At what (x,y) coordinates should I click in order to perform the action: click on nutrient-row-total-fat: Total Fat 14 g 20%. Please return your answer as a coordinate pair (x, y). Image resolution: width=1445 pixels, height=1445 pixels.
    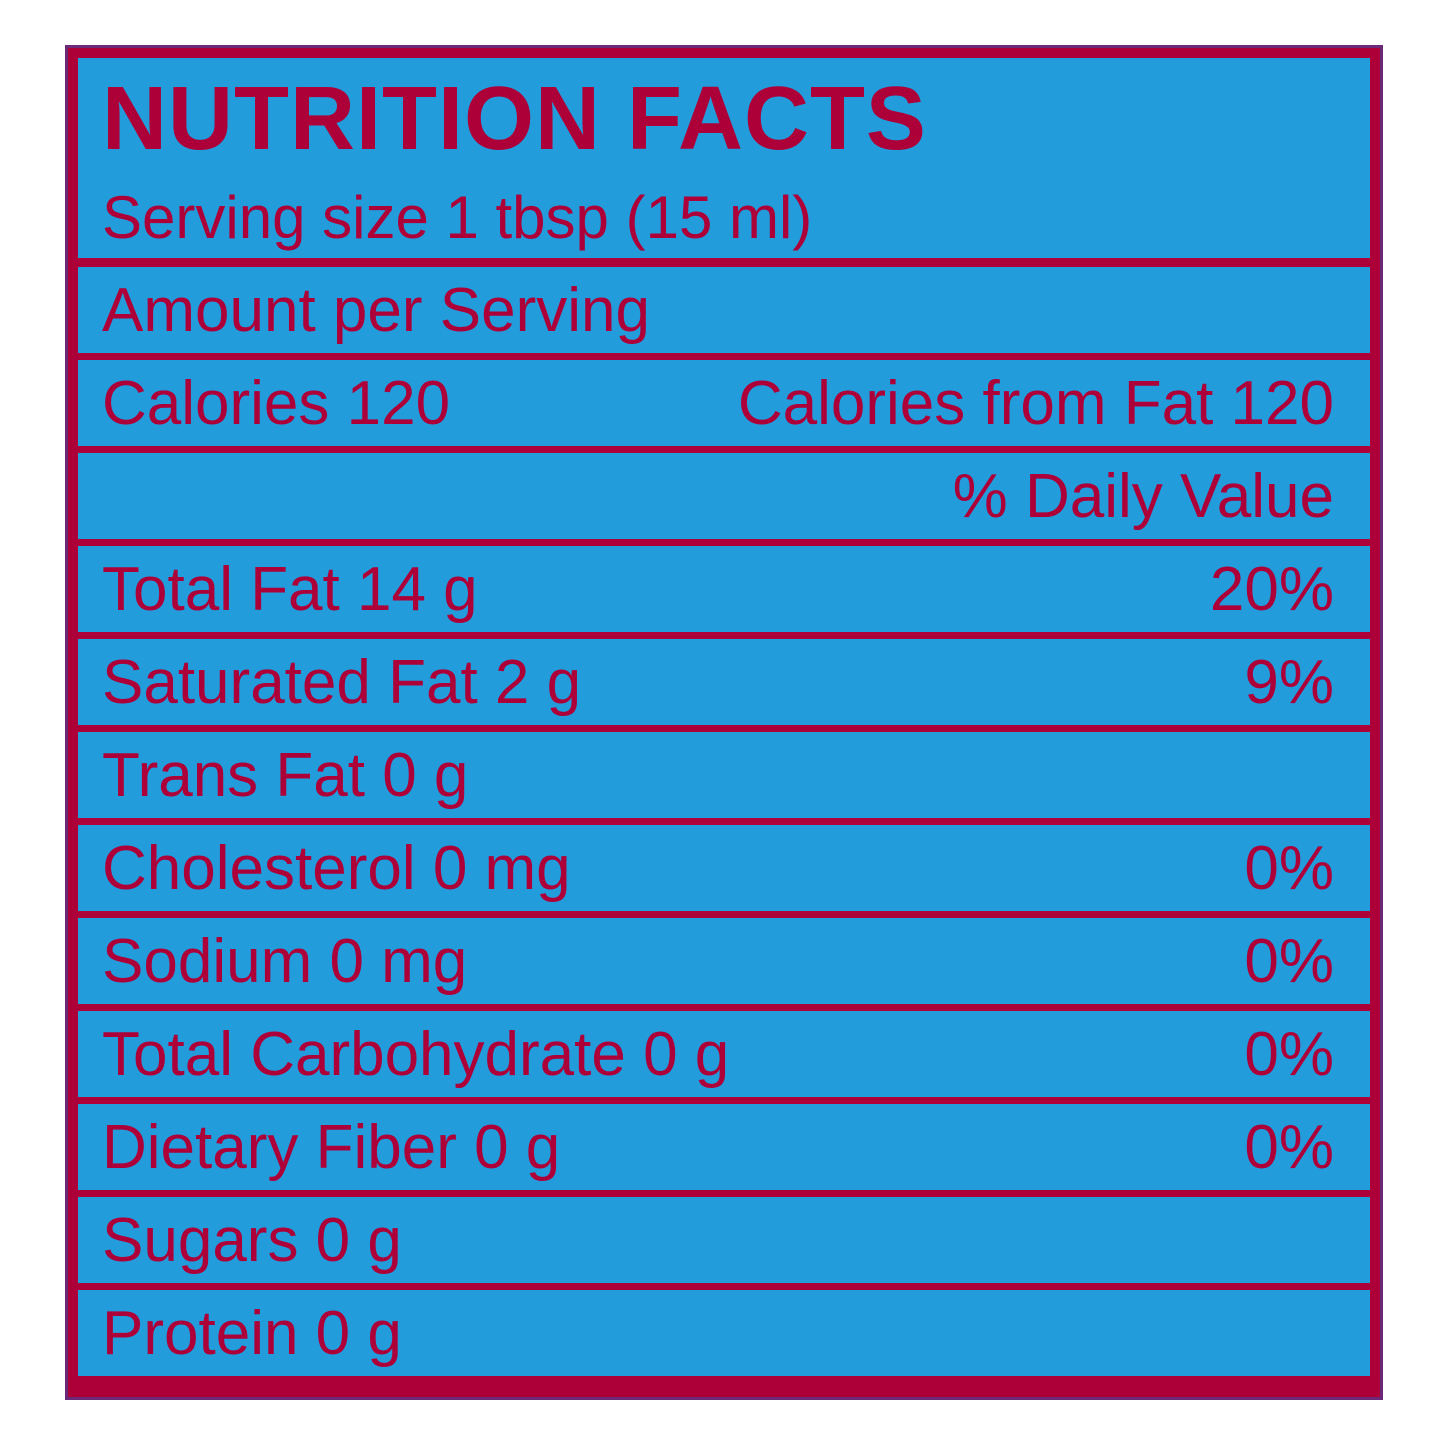
    Looking at the image, I should click on (724, 589).